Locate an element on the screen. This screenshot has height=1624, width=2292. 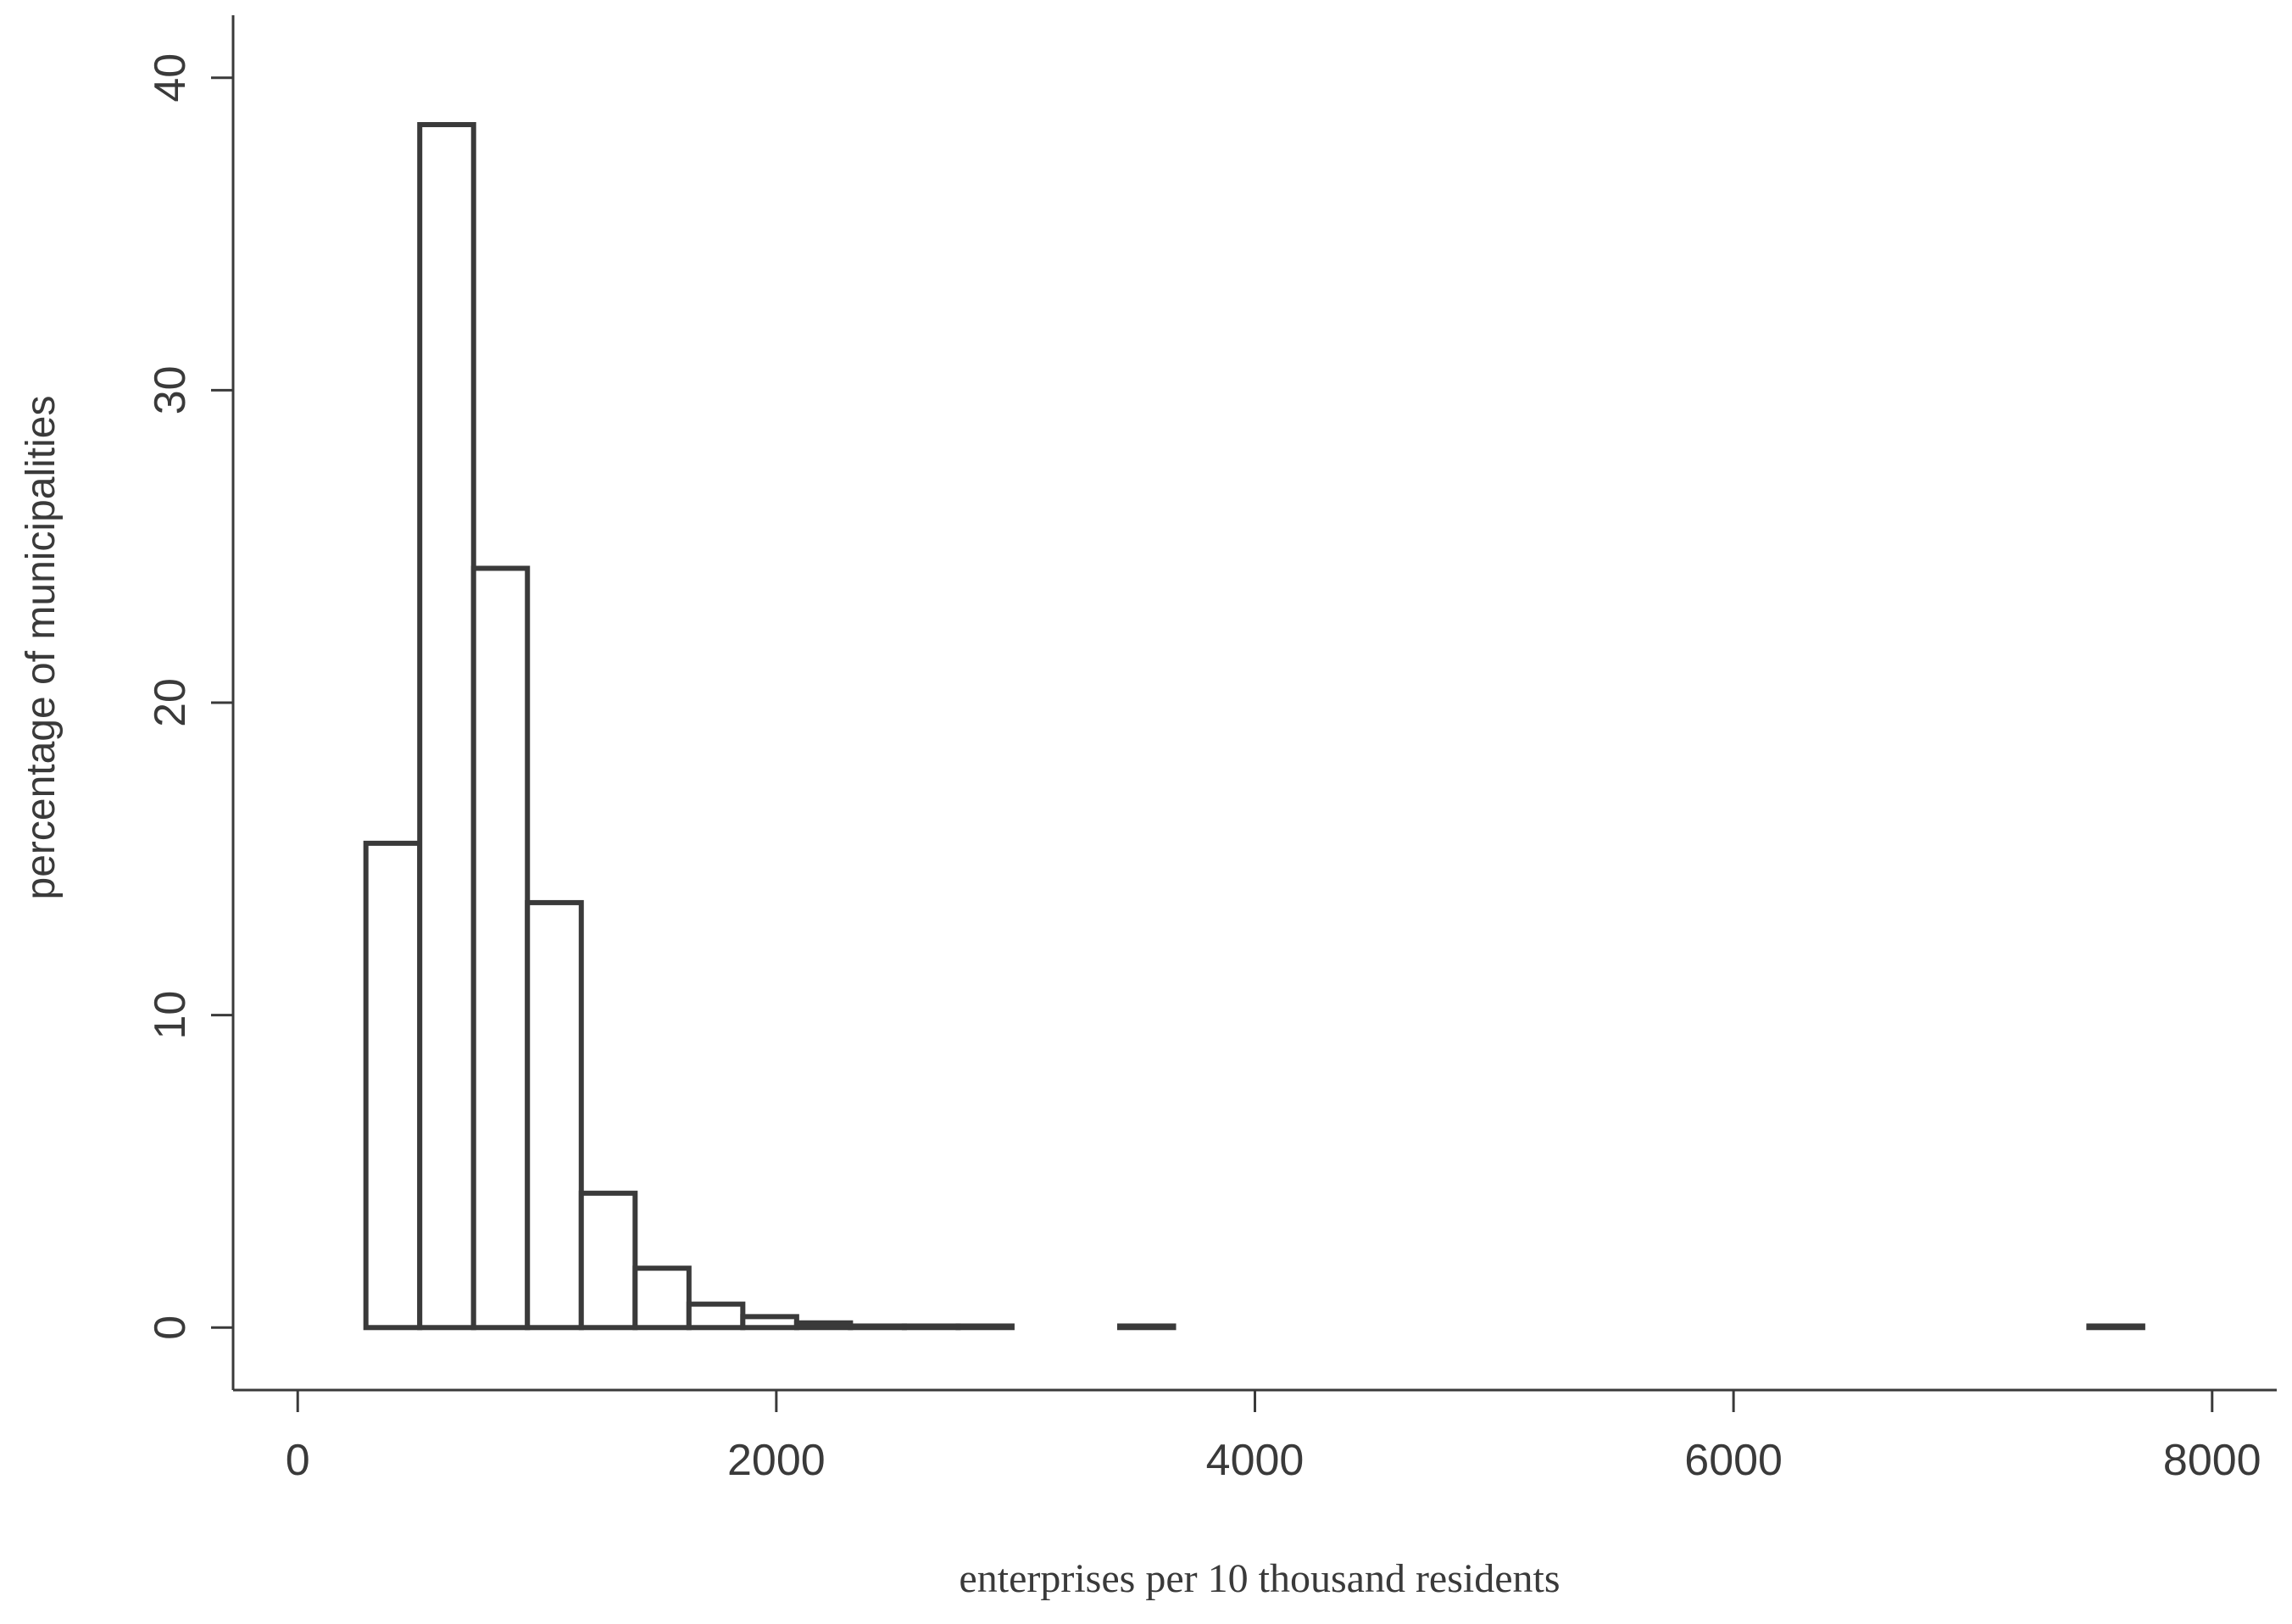
y-tick-label: 0 is located at coordinates (171, 1327).